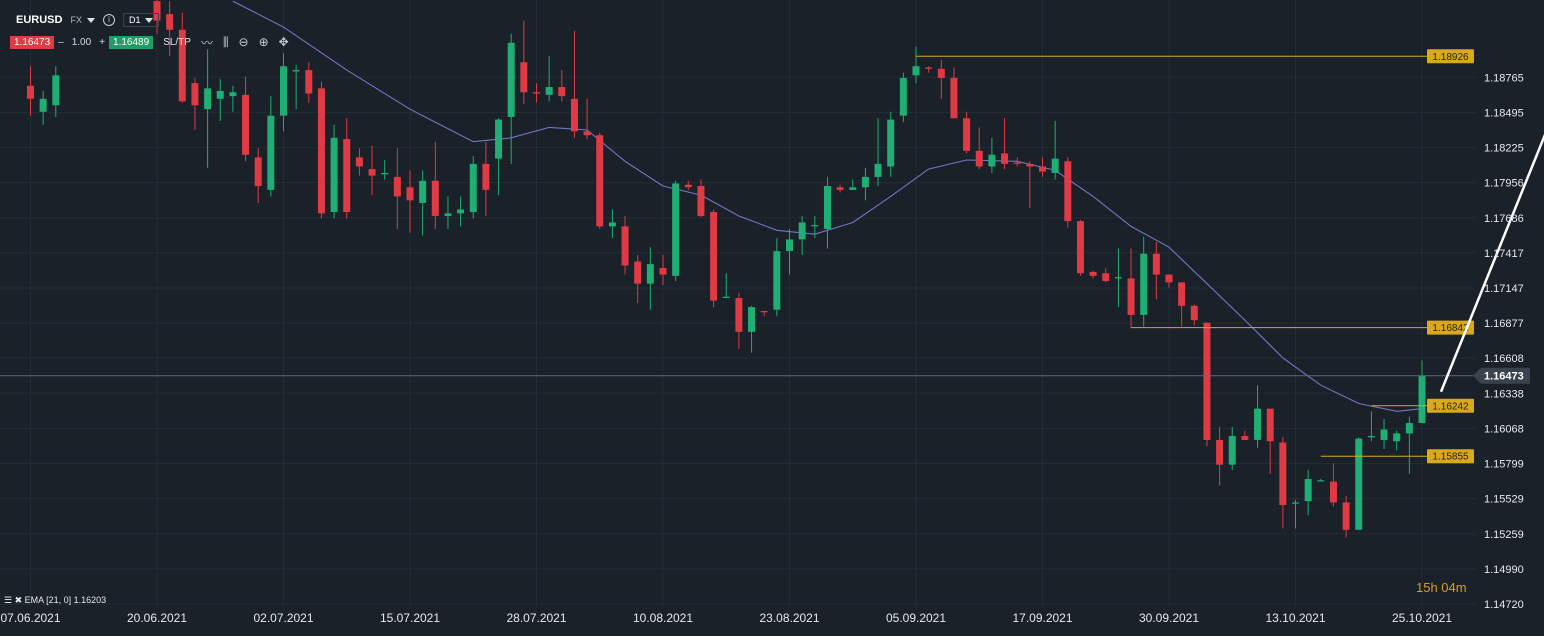  Describe the element at coordinates (102, 42) in the screenshot. I see `quantity-increase: +` at that location.